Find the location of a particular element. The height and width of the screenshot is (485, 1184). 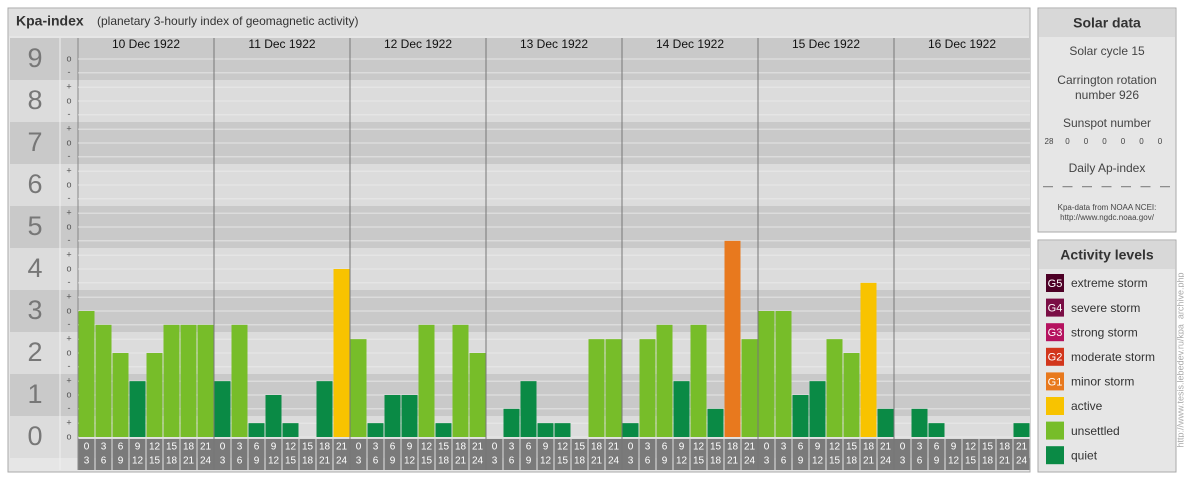

carrington: Carrington rotation is located at coordinates (1106, 80).